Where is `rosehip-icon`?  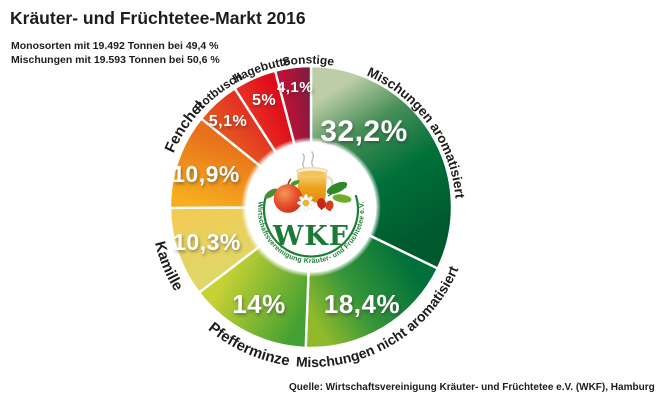
rosehip-icon is located at coordinates (325, 205).